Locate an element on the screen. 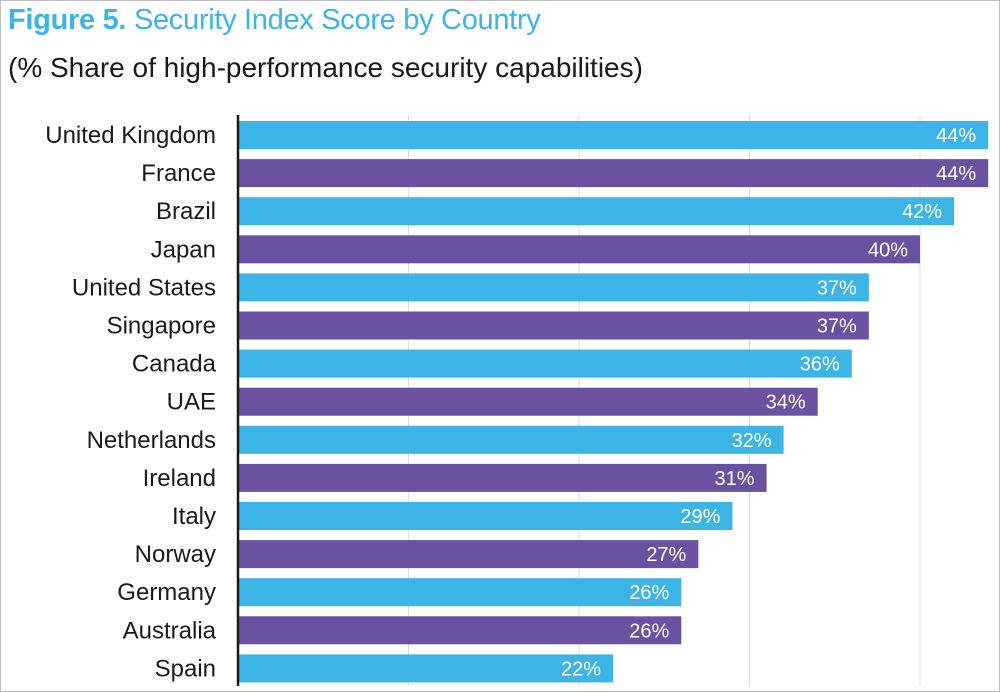  category-label: Australia is located at coordinates (170, 630).